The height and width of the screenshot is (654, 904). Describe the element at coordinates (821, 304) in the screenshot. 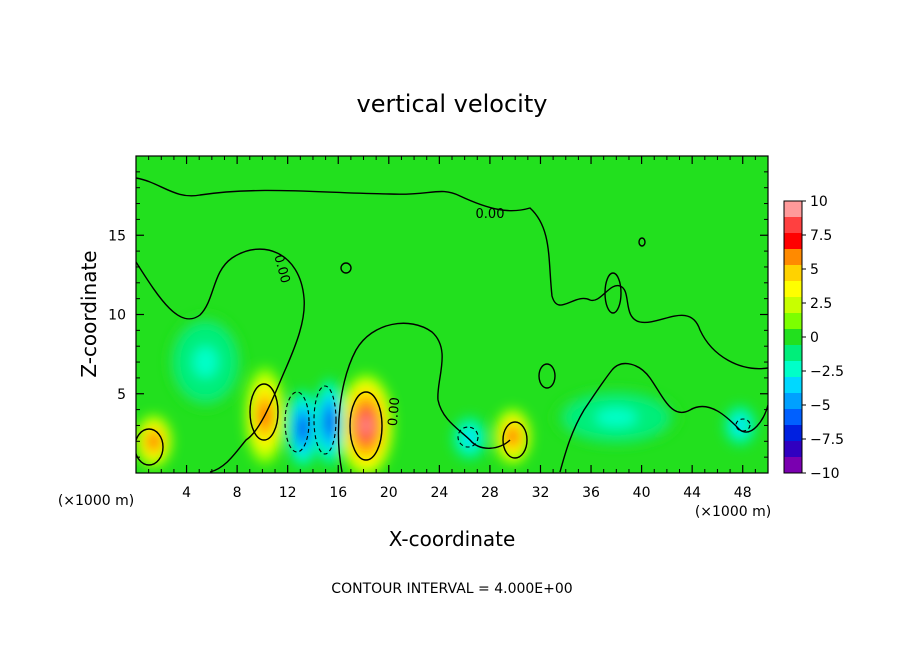

I see `colorbar-label: 2.5` at that location.